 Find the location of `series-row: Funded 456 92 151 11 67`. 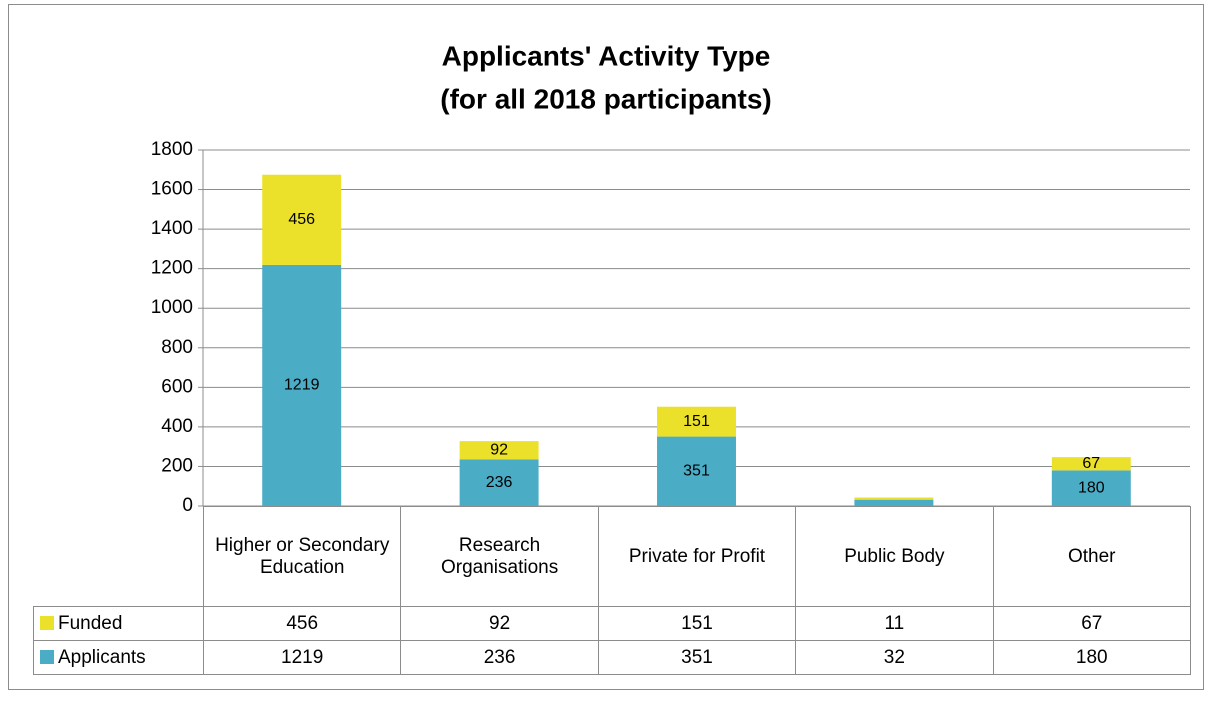

series-row: Funded 456 92 151 11 67 is located at coordinates (612, 623).